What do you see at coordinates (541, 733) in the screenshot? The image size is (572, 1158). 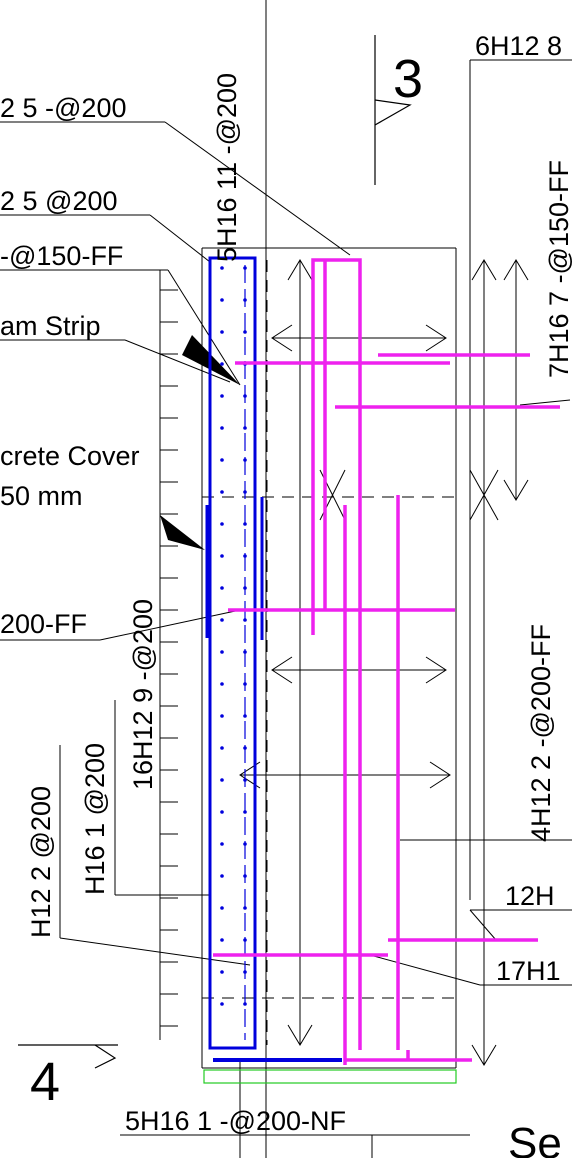 I see `label-4h12-2: 4H12 2 -@200-FF` at bounding box center [541, 733].